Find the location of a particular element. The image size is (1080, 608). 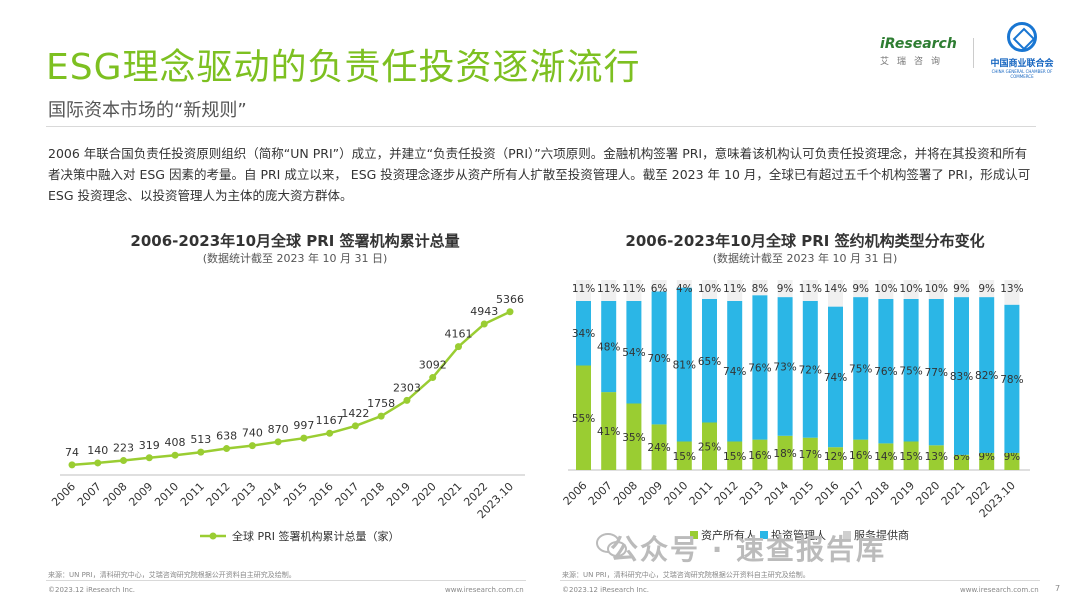

data-label: 55% is located at coordinates (583, 419).